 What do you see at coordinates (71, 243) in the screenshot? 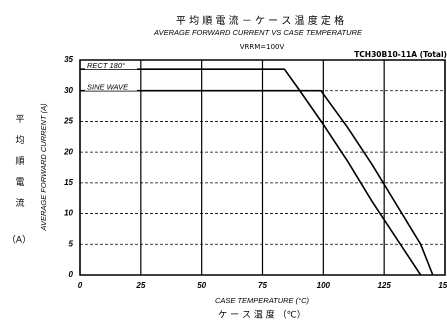
I see `y-tick-label: 5` at bounding box center [71, 243].